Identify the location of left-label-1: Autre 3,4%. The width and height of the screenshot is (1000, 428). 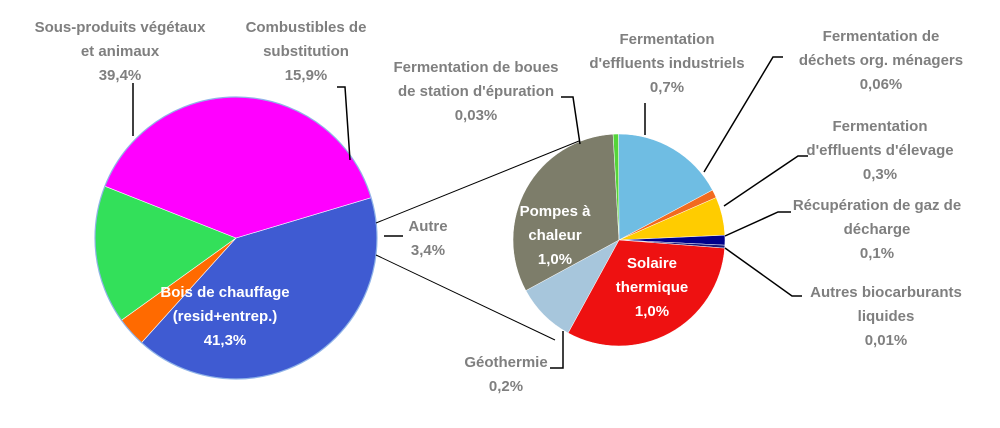
(427, 238).